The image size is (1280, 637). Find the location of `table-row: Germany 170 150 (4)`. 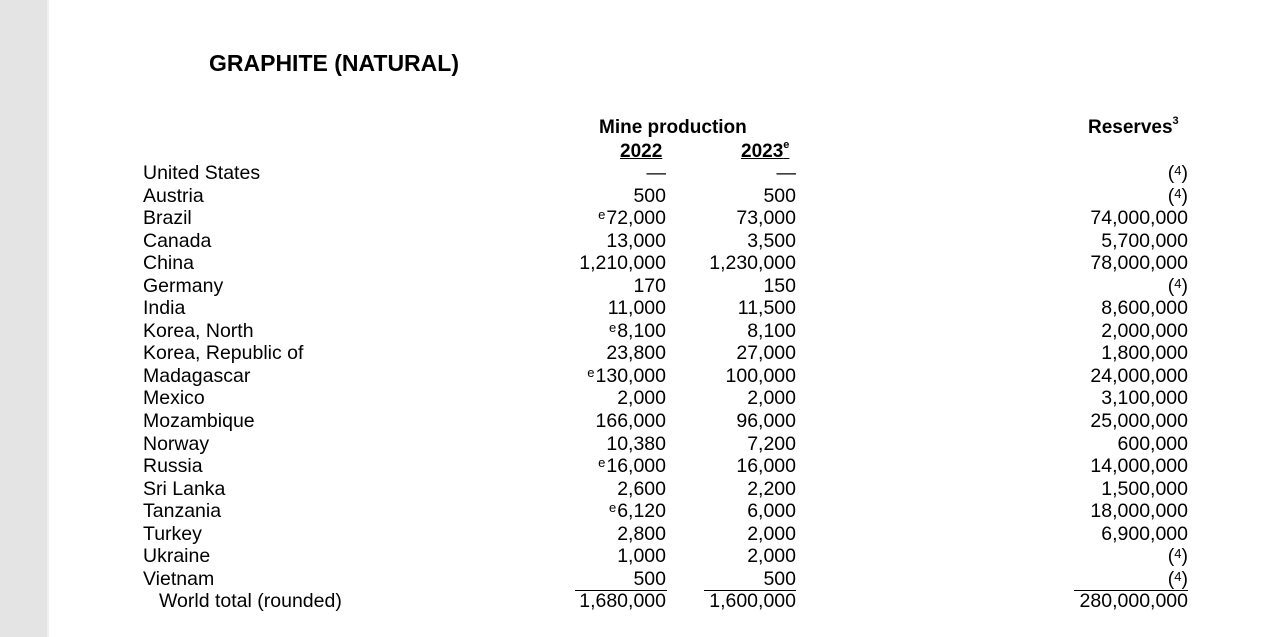

table-row: Germany 170 150 (4) is located at coordinates (640, 286).